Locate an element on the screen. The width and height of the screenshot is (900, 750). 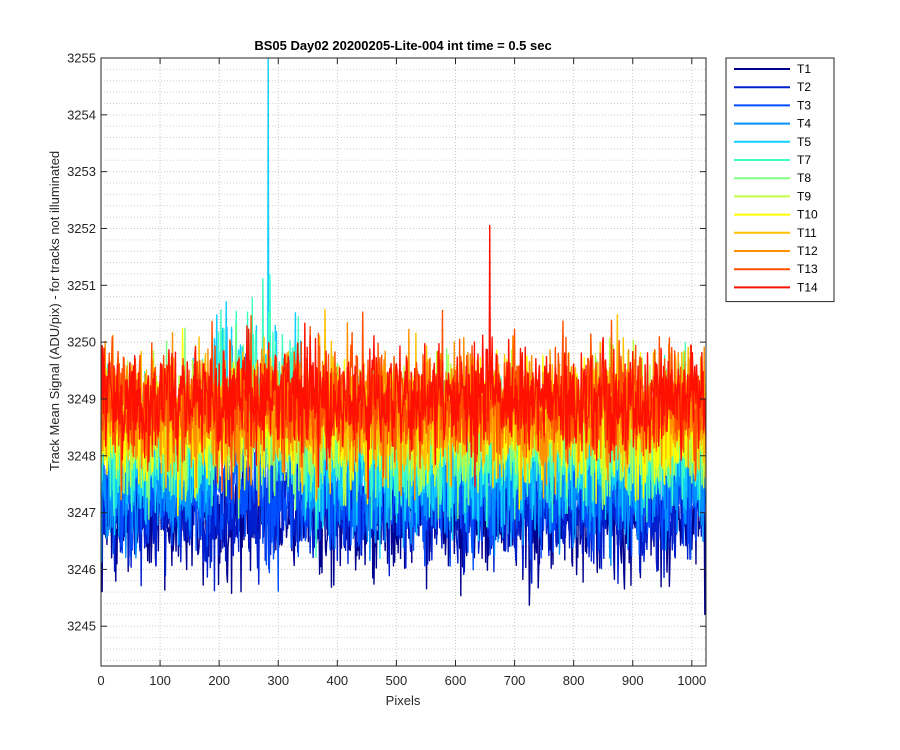
legend-label-t3: T3 is located at coordinates (804, 105).